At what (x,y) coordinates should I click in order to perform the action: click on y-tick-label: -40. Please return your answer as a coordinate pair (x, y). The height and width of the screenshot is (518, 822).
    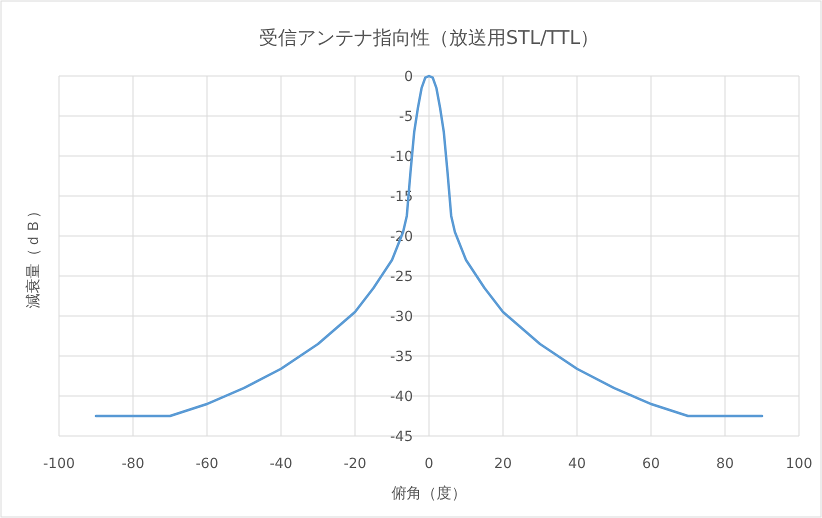
    Looking at the image, I should click on (401, 397).